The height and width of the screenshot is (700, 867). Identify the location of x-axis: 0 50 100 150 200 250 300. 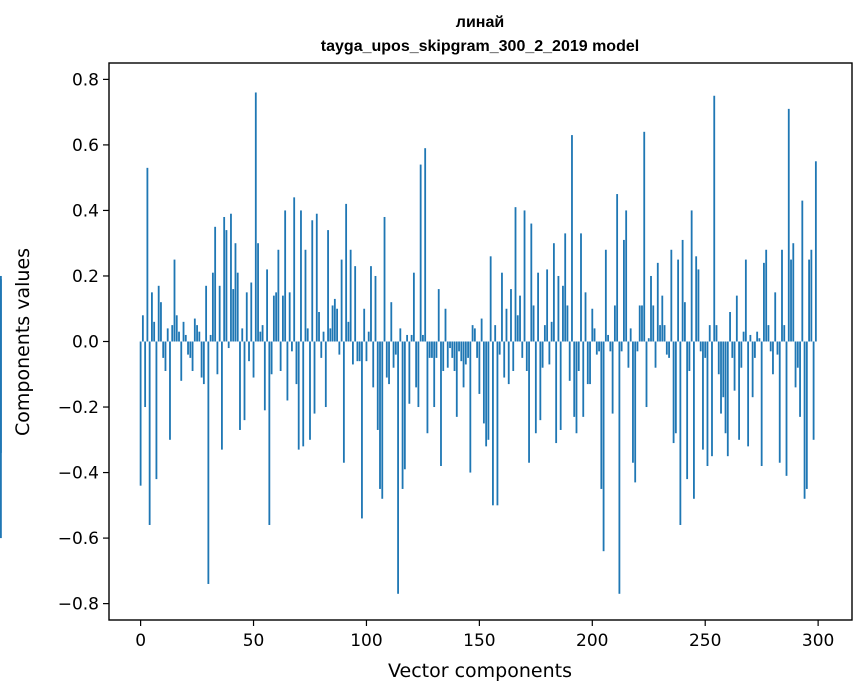
(484, 635).